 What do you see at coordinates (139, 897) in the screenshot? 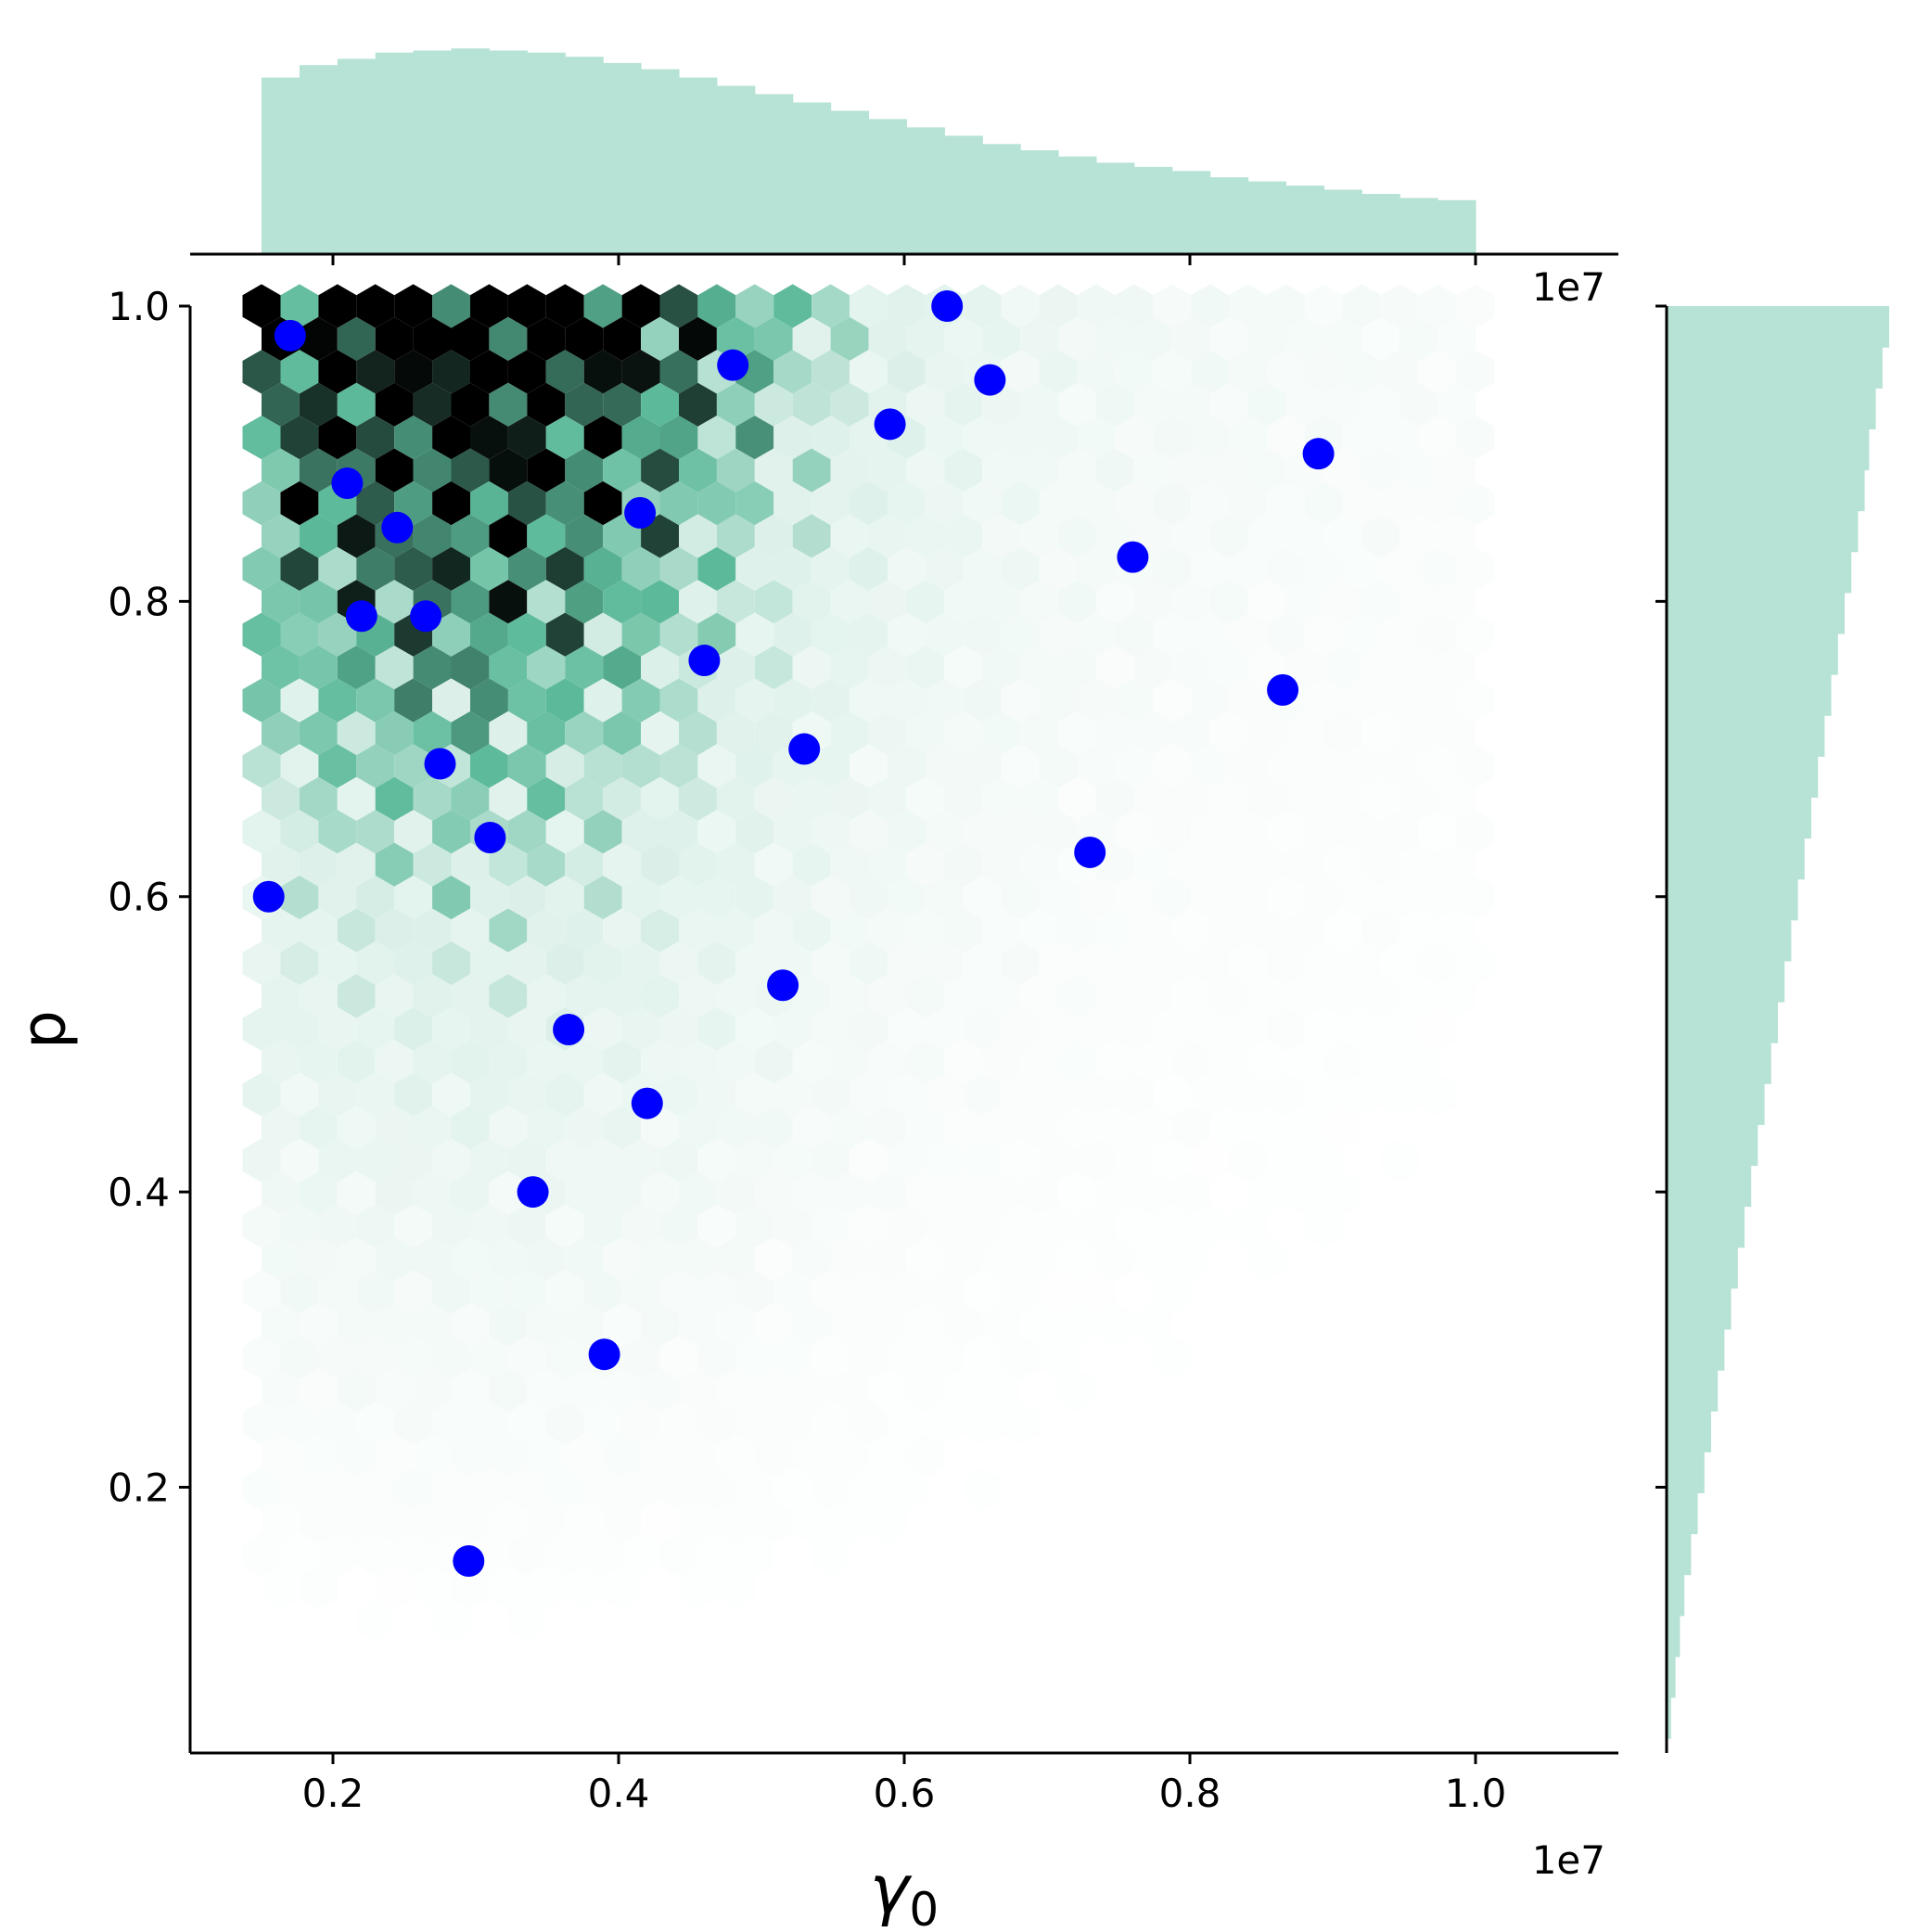
I see `y-tick-label: 0.6` at bounding box center [139, 897].